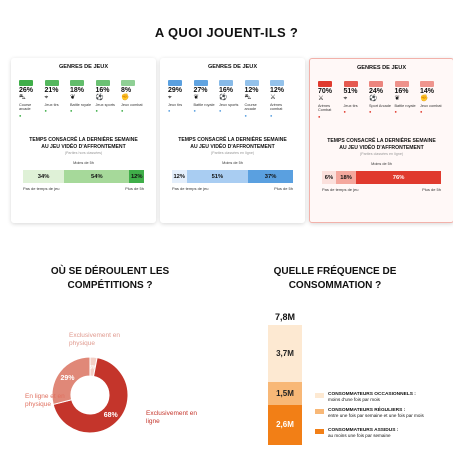 Image resolution: width=453 pixels, height=450 pixels. I want to click on genre-item: 51% ⌖ Jeux tirs ●, so click(354, 98).